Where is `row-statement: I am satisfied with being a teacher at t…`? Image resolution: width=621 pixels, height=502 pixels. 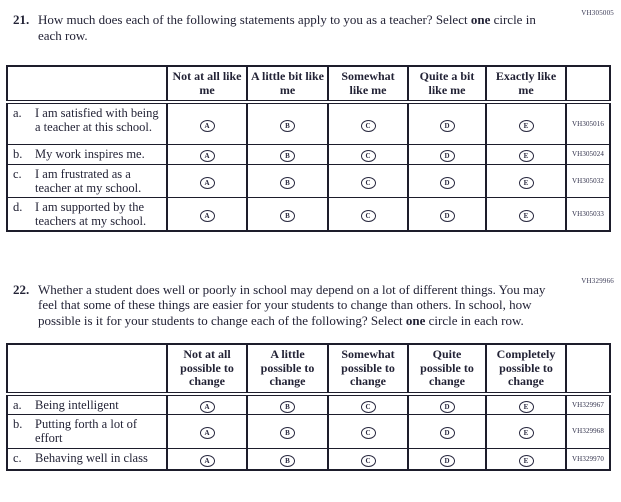
row-statement: I am satisfied with being a teacher at t… is located at coordinates (97, 120).